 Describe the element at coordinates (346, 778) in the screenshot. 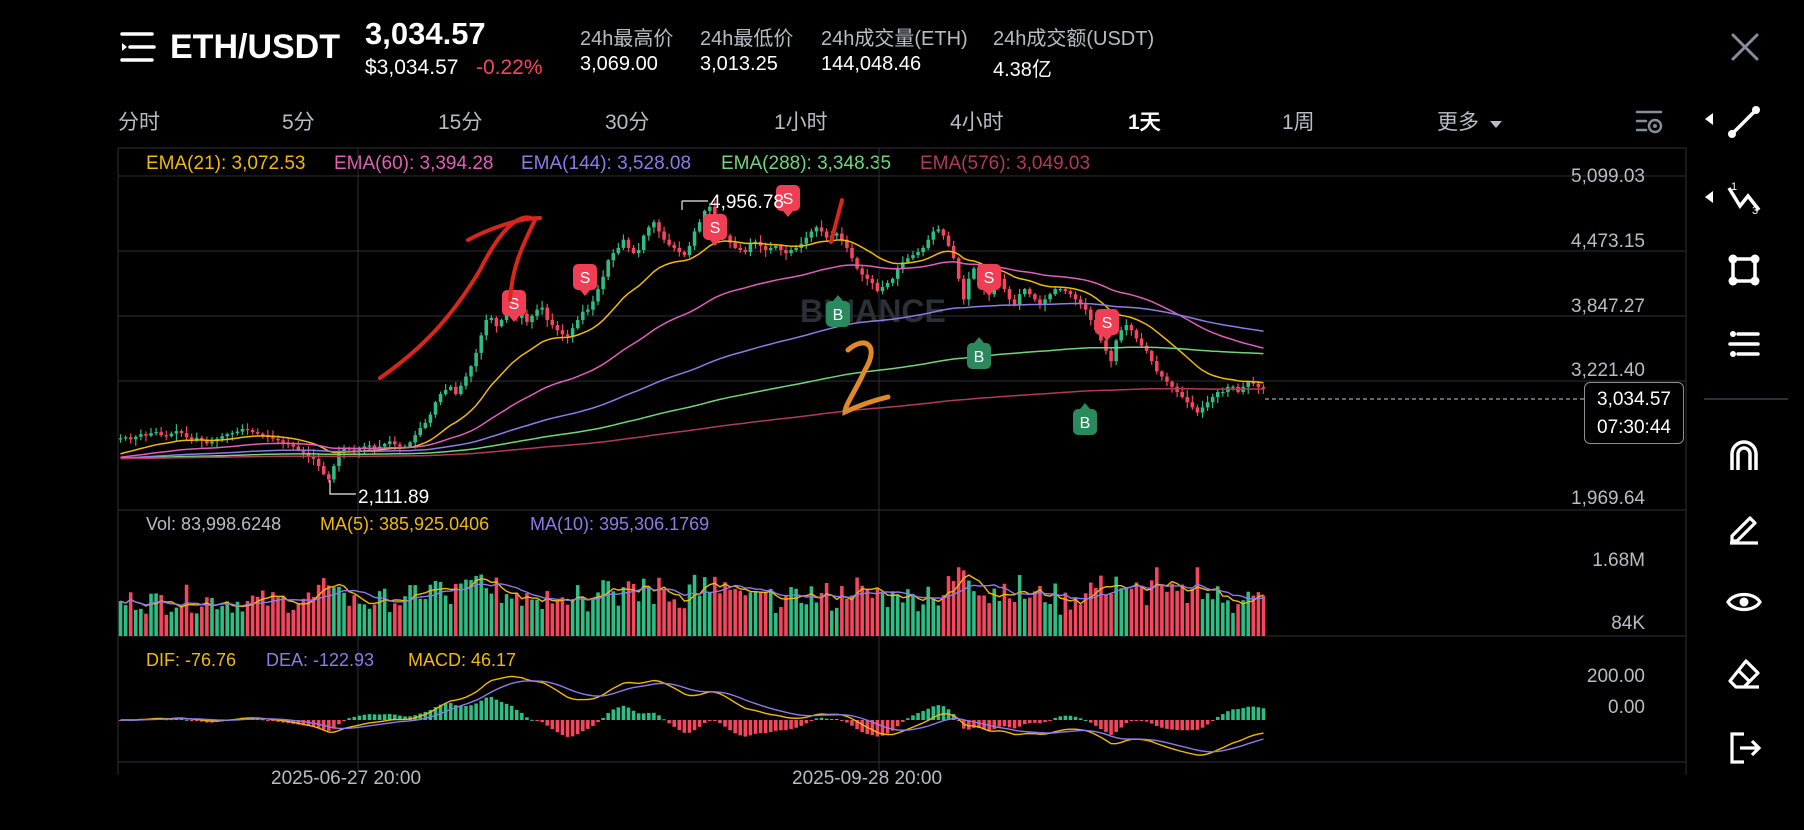

I see `date-axis-tick: 2025-06-27 20:00` at that location.